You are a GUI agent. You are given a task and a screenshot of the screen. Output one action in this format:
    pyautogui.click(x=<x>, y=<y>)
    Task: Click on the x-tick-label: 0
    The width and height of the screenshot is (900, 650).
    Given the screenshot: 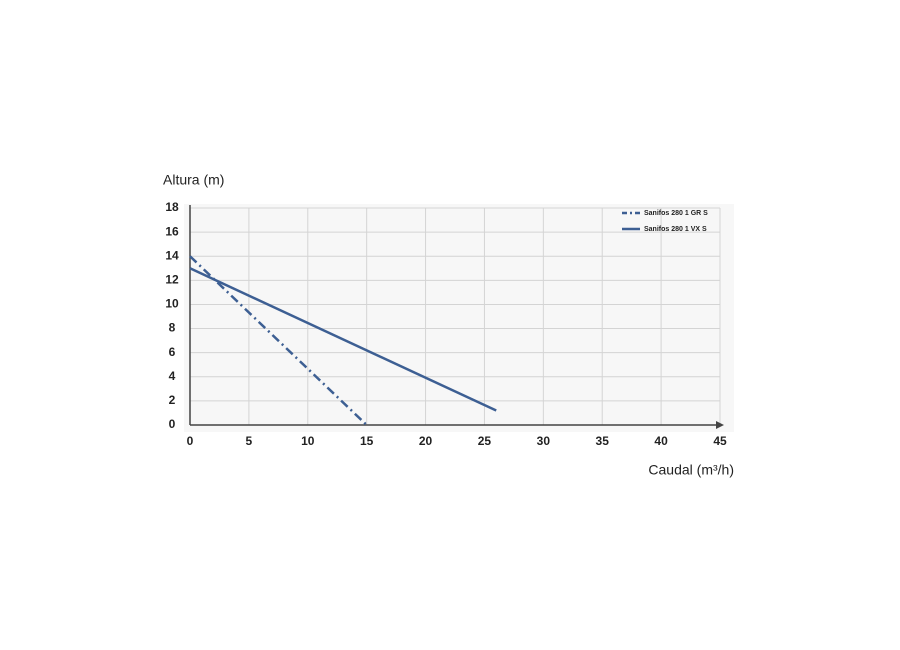 What is the action you would take?
    pyautogui.click(x=190, y=441)
    